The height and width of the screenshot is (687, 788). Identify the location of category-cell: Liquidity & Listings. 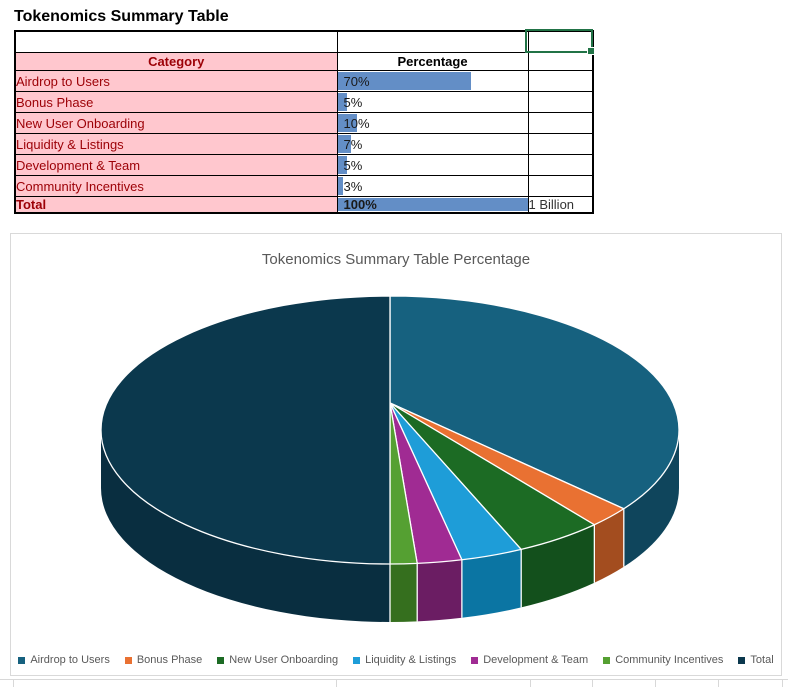
(176, 144).